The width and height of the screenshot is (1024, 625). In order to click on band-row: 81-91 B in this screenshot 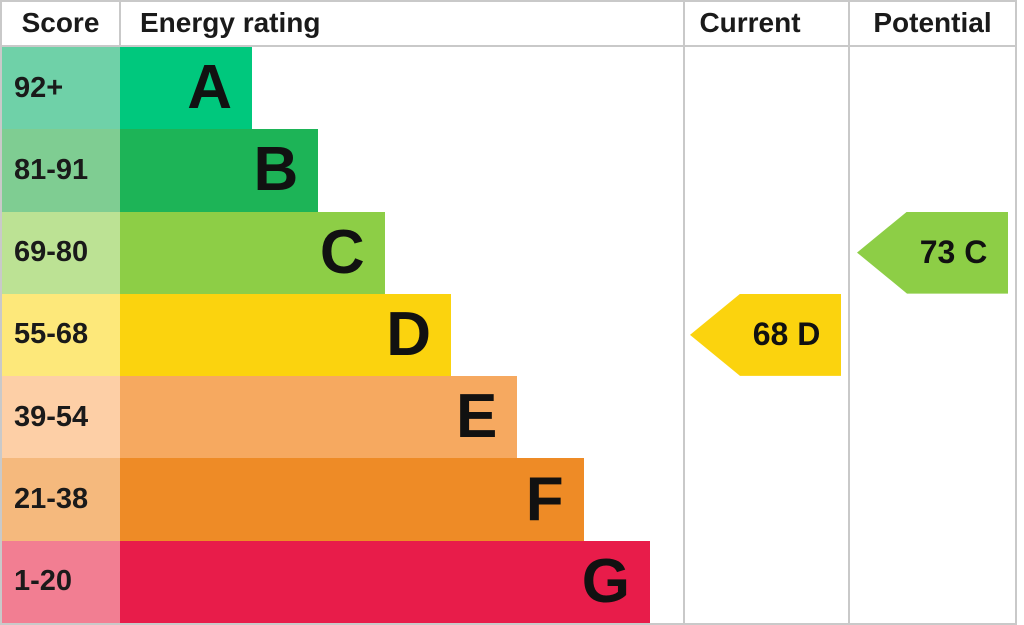, I will do `click(508, 170)`.